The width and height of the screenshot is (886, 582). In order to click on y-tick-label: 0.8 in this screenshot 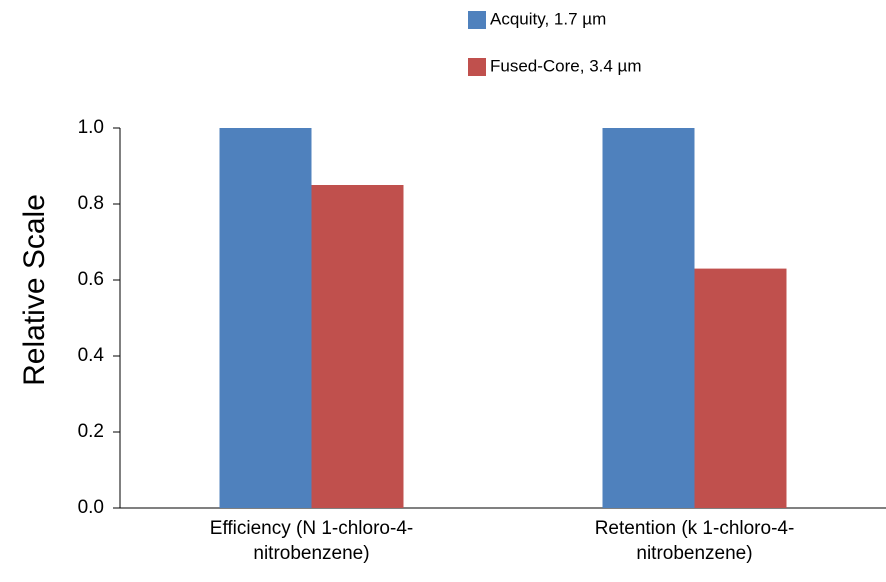, I will do `click(91, 203)`.